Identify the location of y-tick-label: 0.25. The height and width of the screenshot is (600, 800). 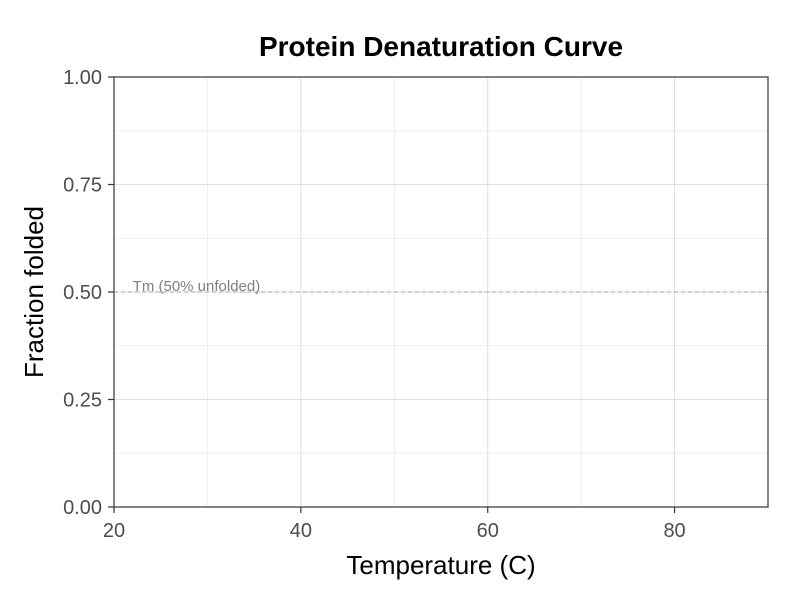
(82, 401).